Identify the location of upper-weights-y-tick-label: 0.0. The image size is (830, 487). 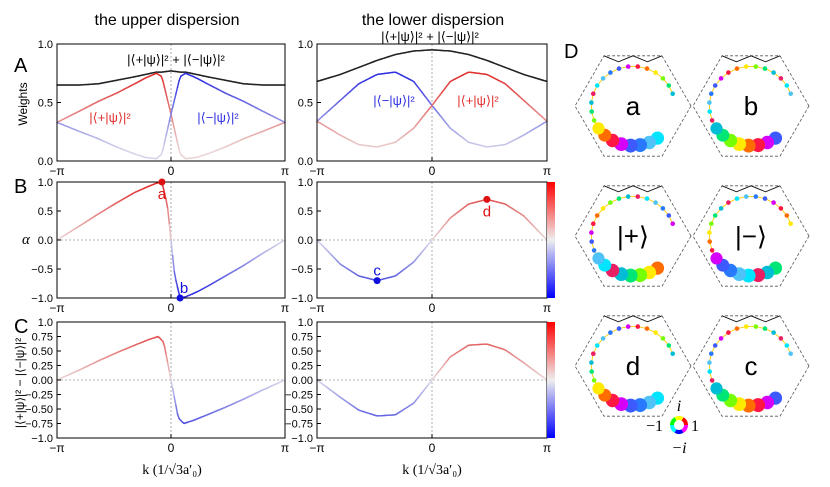
(45, 162).